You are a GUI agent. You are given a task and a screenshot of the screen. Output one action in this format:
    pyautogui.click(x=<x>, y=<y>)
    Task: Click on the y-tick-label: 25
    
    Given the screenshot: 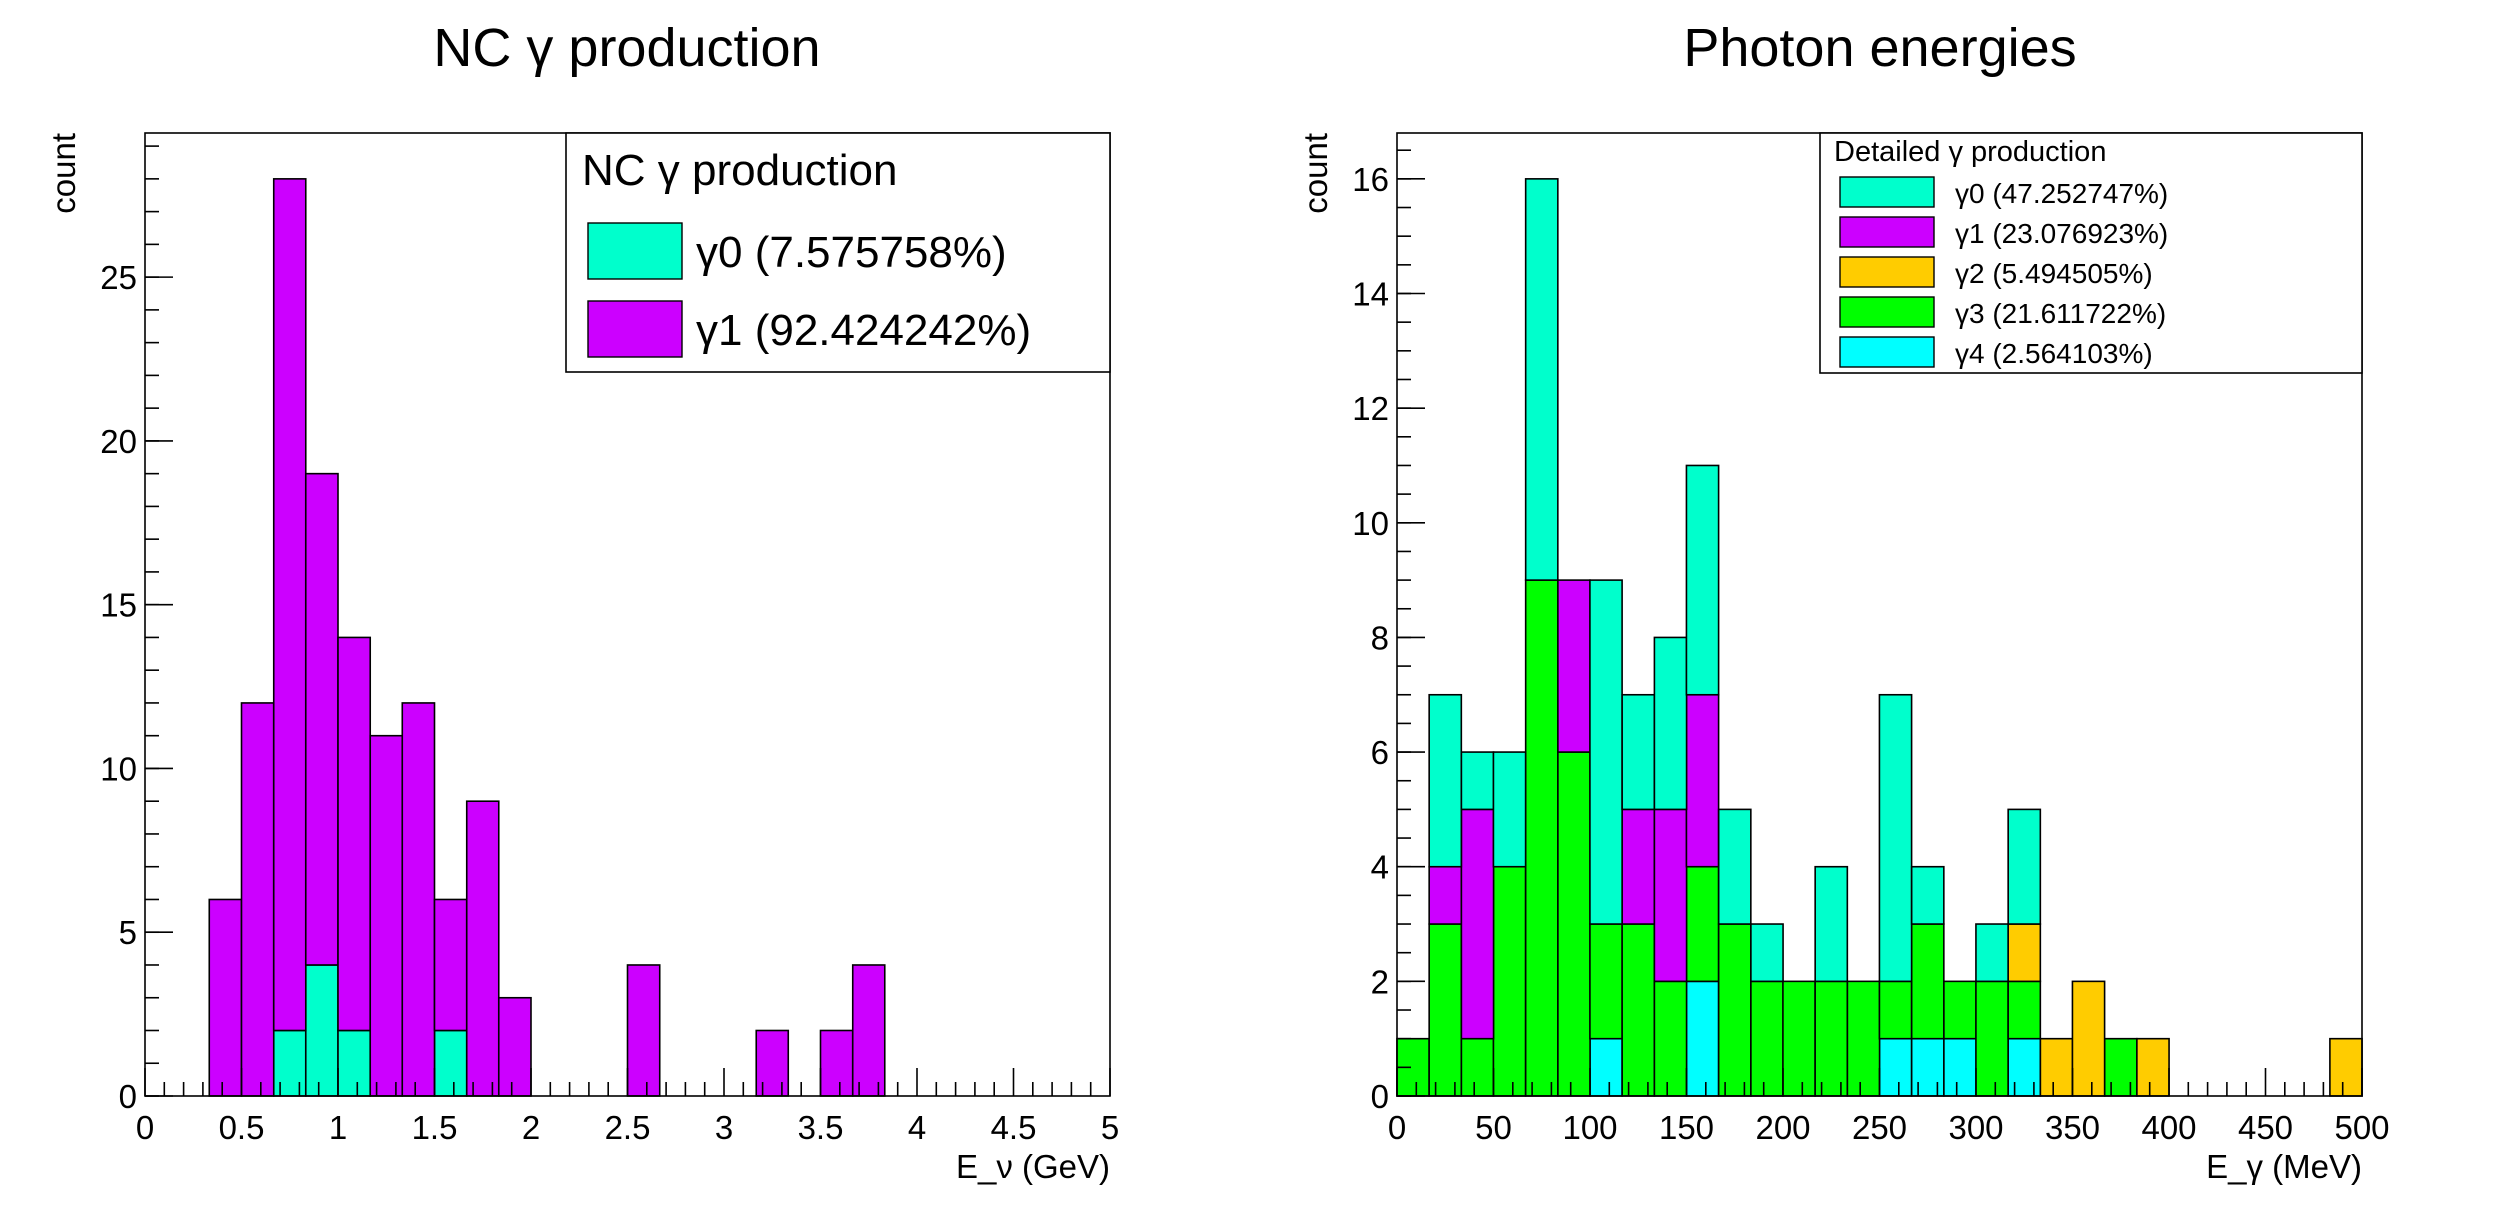 What is the action you would take?
    pyautogui.click(x=118, y=277)
    